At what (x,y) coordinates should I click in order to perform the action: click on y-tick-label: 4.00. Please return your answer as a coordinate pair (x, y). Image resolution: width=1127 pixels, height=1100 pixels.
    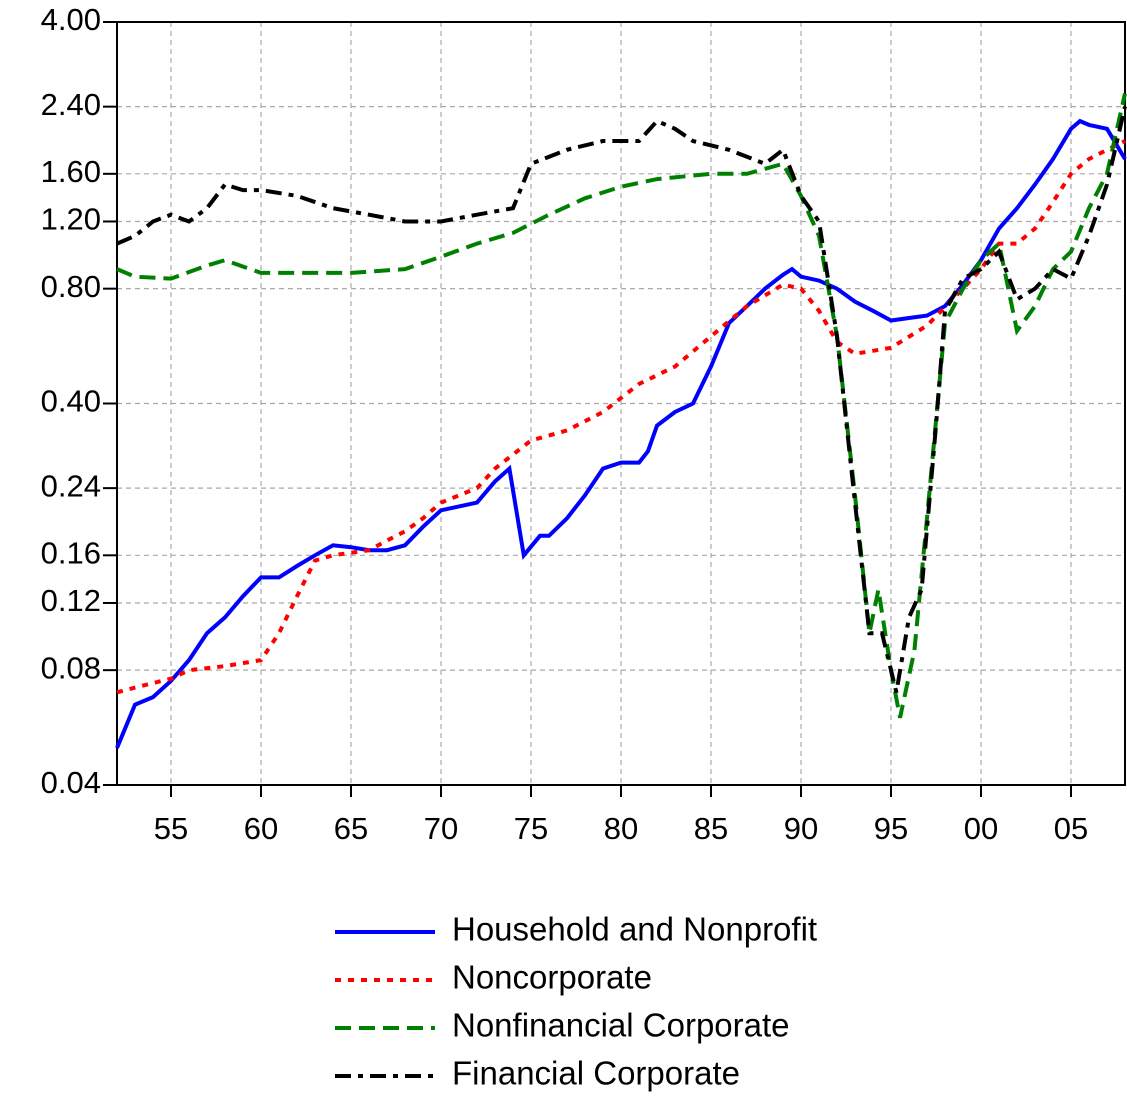
    Looking at the image, I should click on (71, 19).